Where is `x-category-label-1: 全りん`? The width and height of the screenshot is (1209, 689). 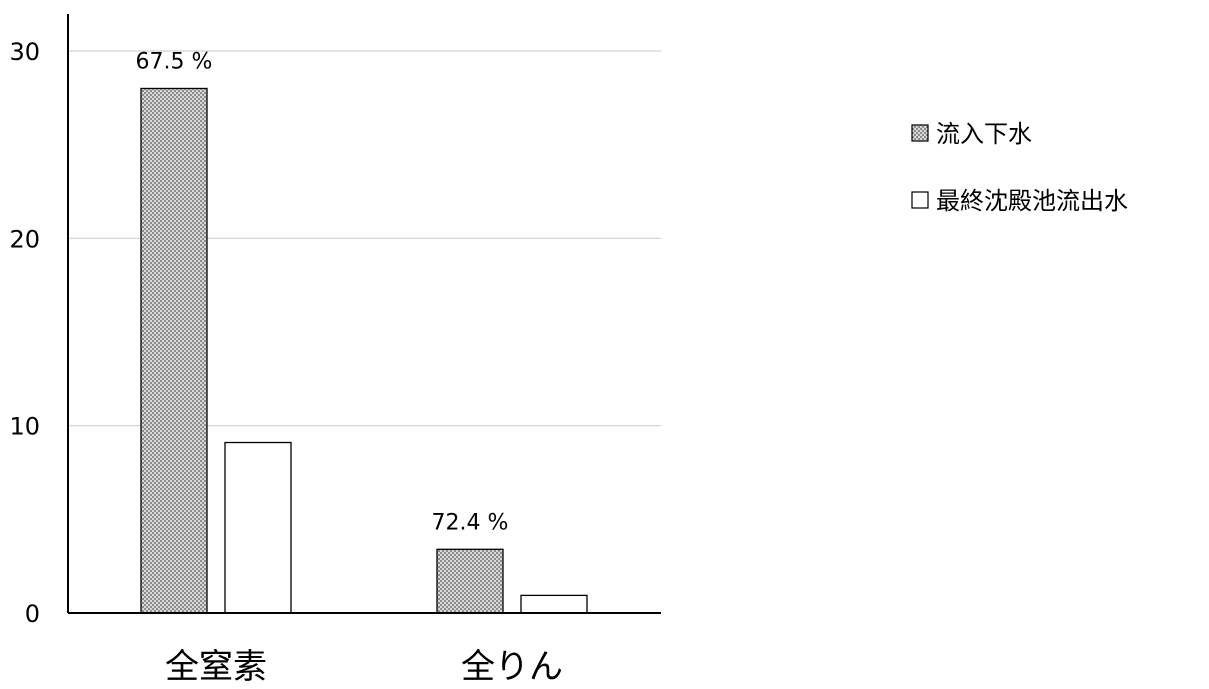 x-category-label-1: 全りん is located at coordinates (512, 667).